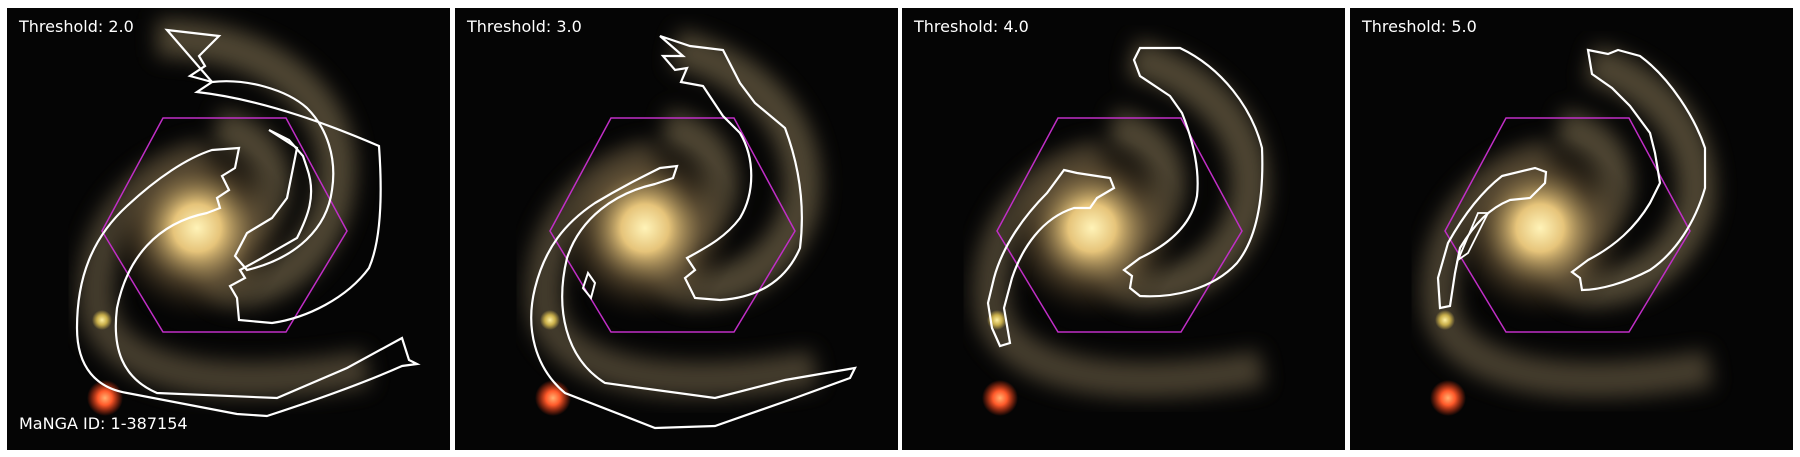 The width and height of the screenshot is (1800, 457). What do you see at coordinates (1419, 26) in the screenshot?
I see `panel-title: Threshold: 5.0` at bounding box center [1419, 26].